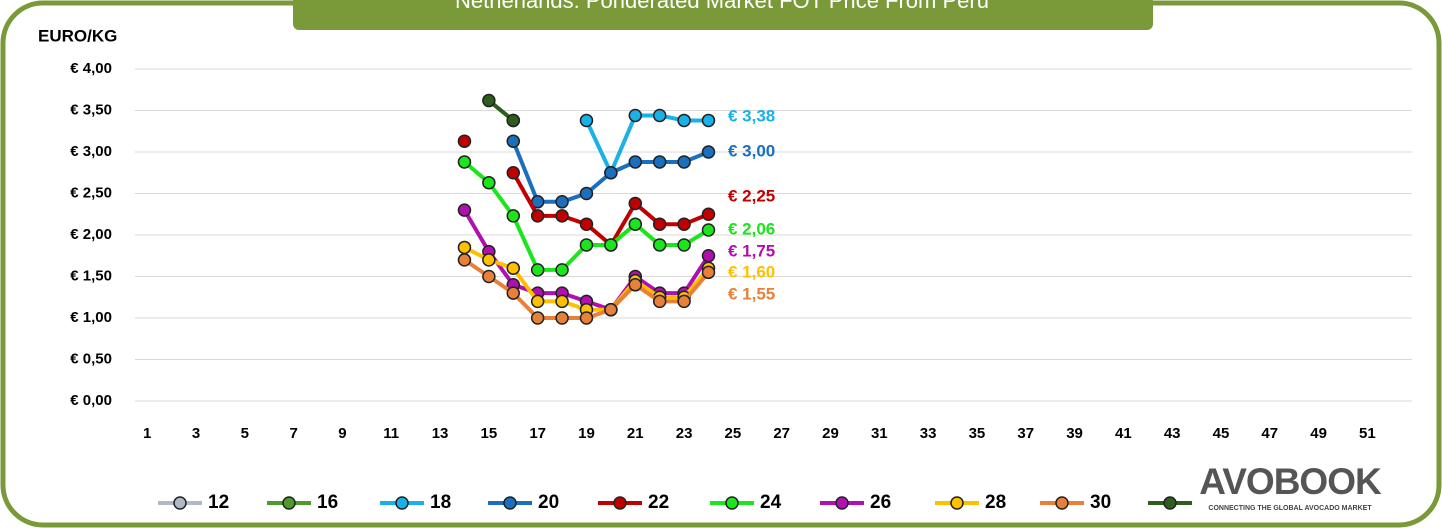 Image resolution: width=1442 pixels, height=528 pixels. What do you see at coordinates (1025, 433) in the screenshot?
I see `x-tick-label: 37` at bounding box center [1025, 433].